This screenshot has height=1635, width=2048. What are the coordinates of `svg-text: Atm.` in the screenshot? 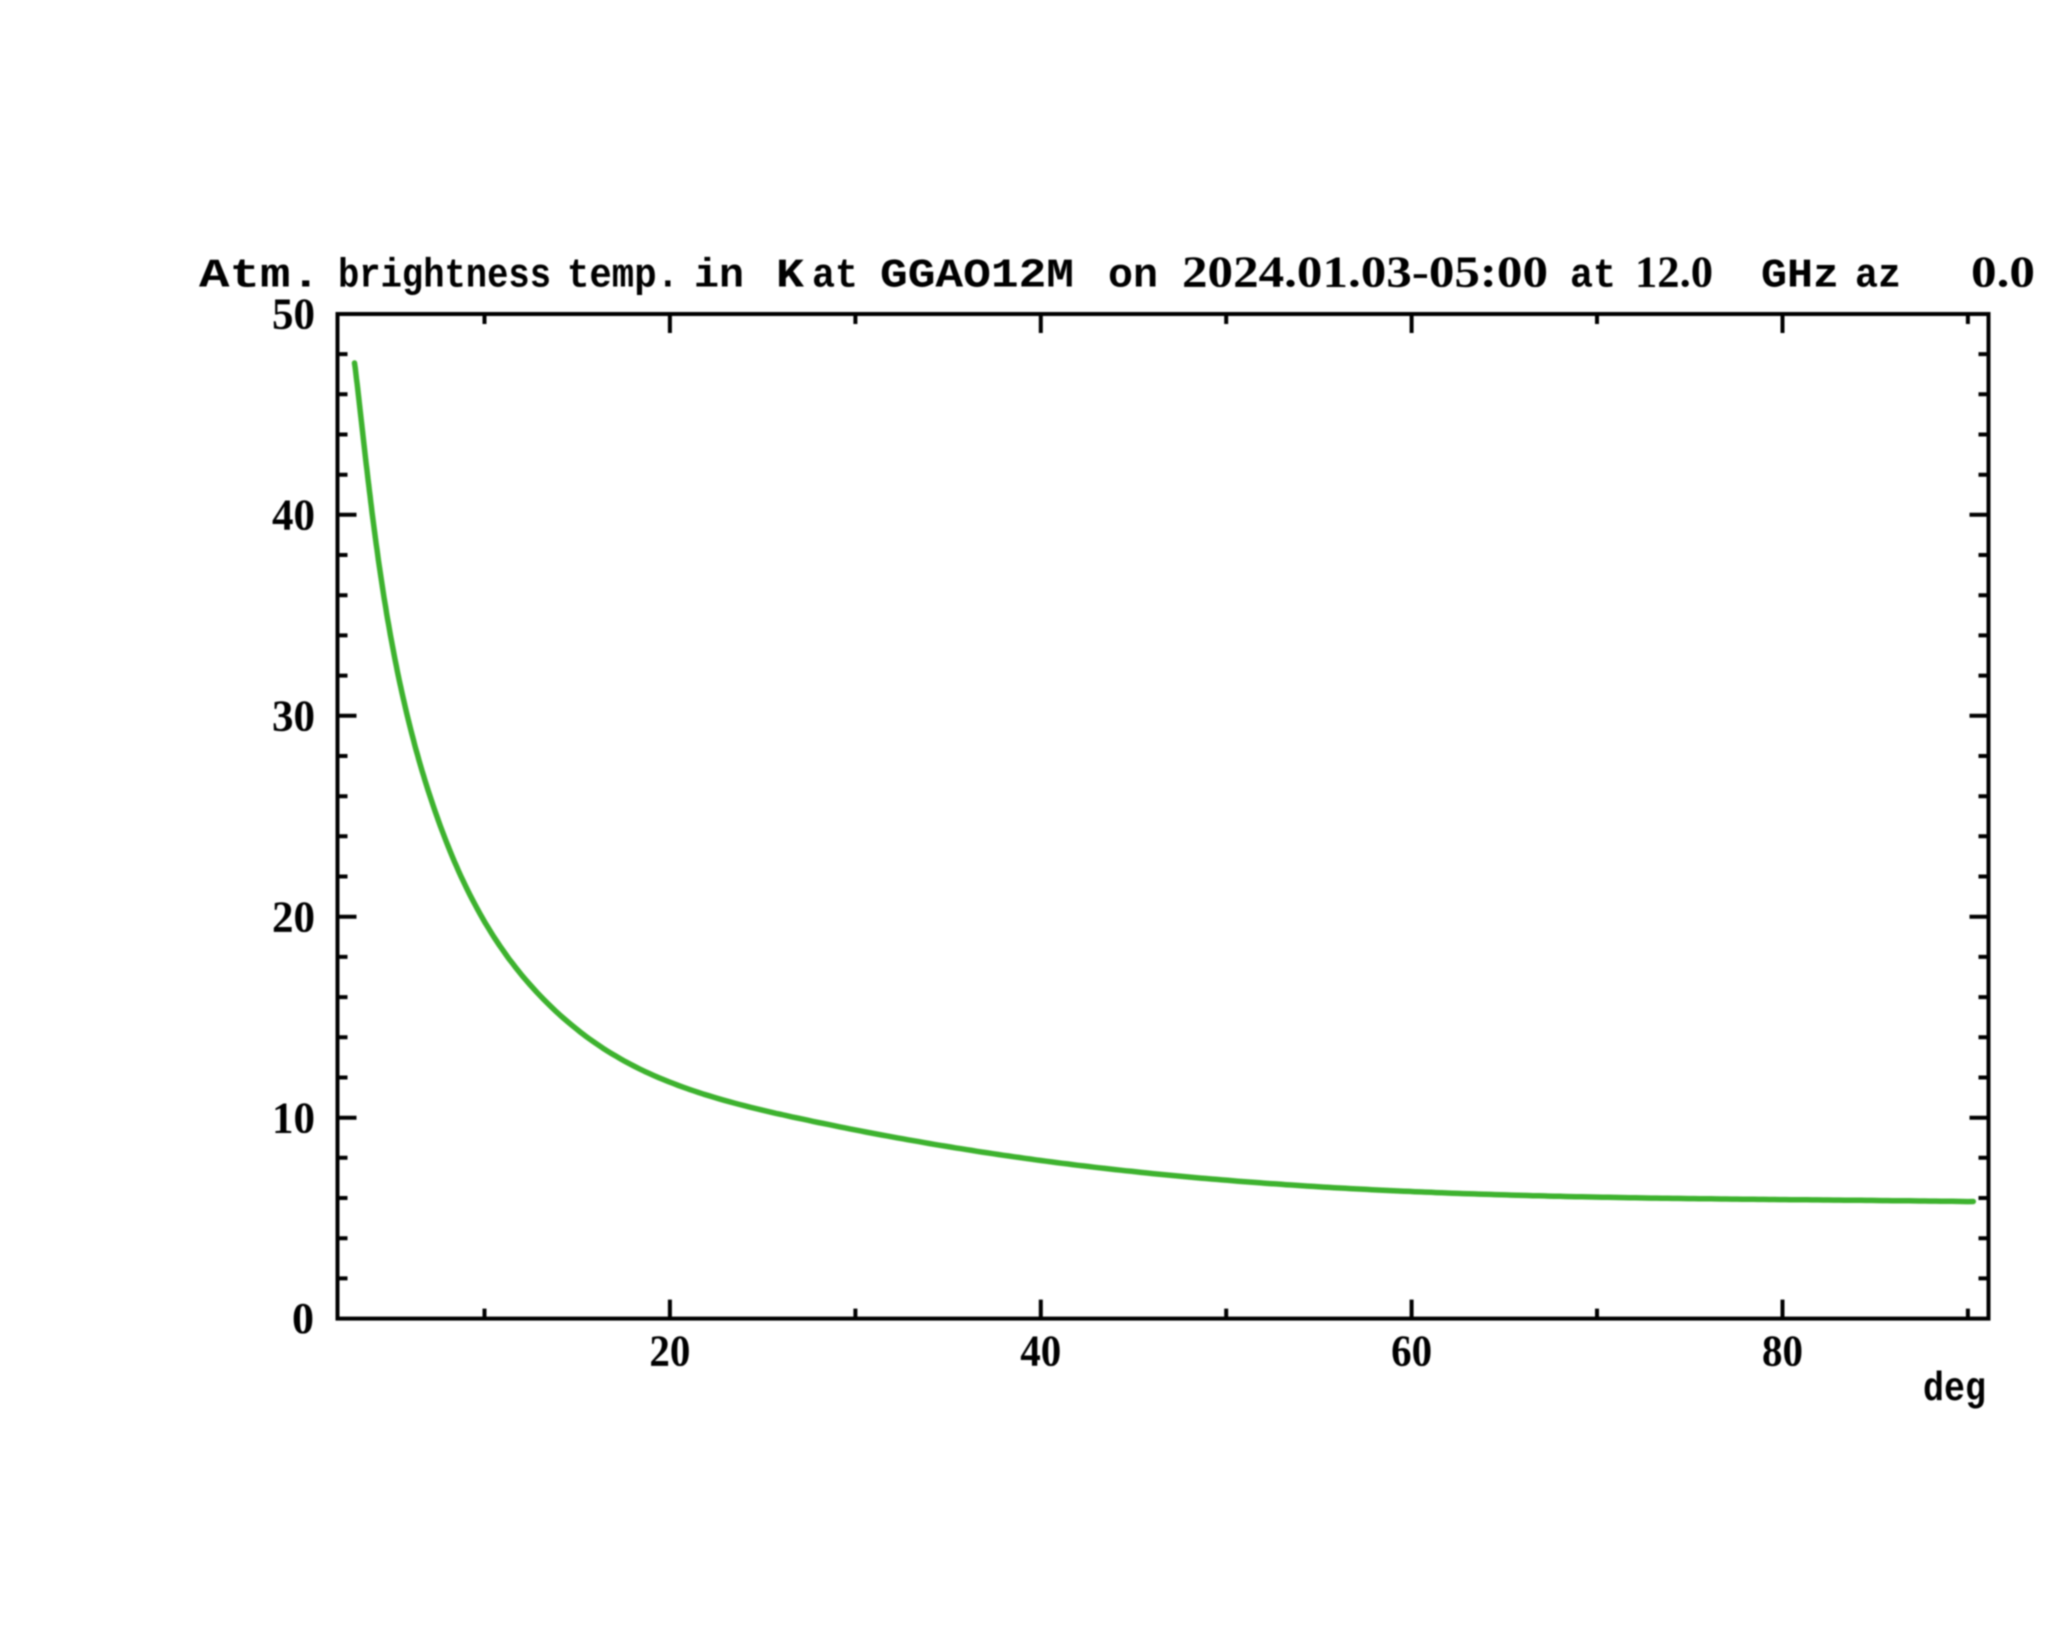 It's located at (260, 277).